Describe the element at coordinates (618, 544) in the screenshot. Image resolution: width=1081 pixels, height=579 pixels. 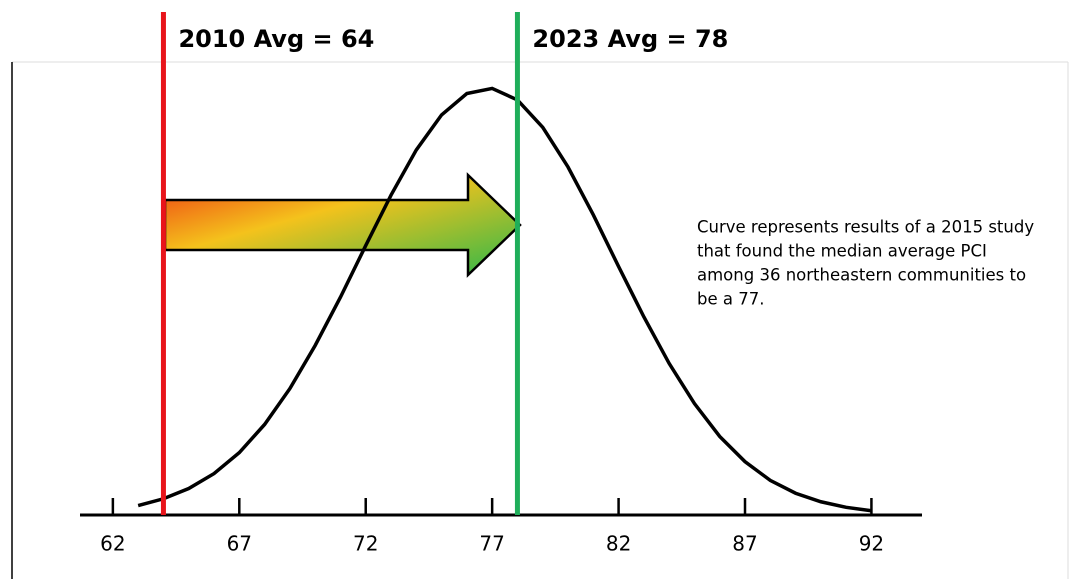
I see `x-tick-label: 82` at that location.